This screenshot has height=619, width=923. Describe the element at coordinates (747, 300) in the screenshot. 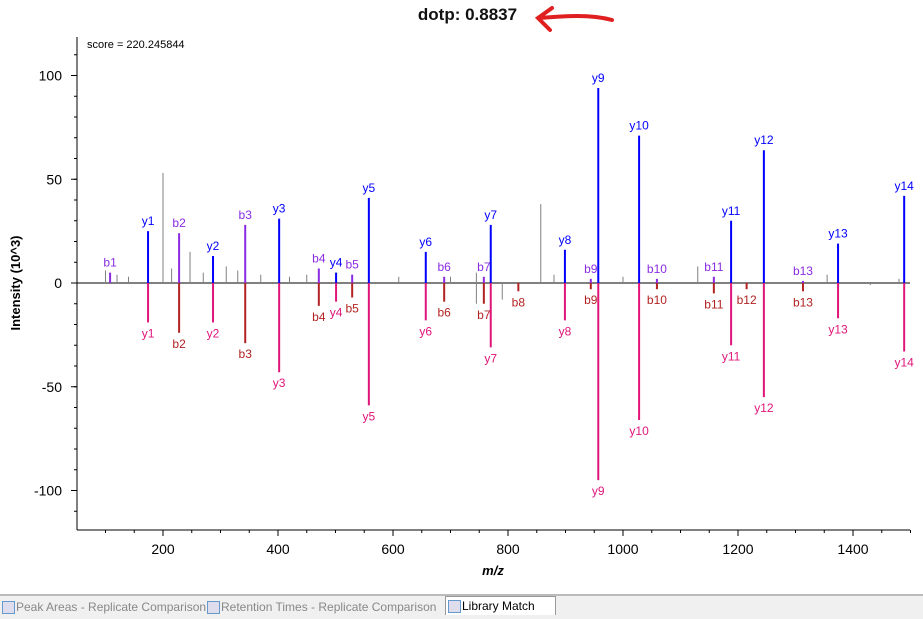

I see `peak-label-b12: b12` at that location.